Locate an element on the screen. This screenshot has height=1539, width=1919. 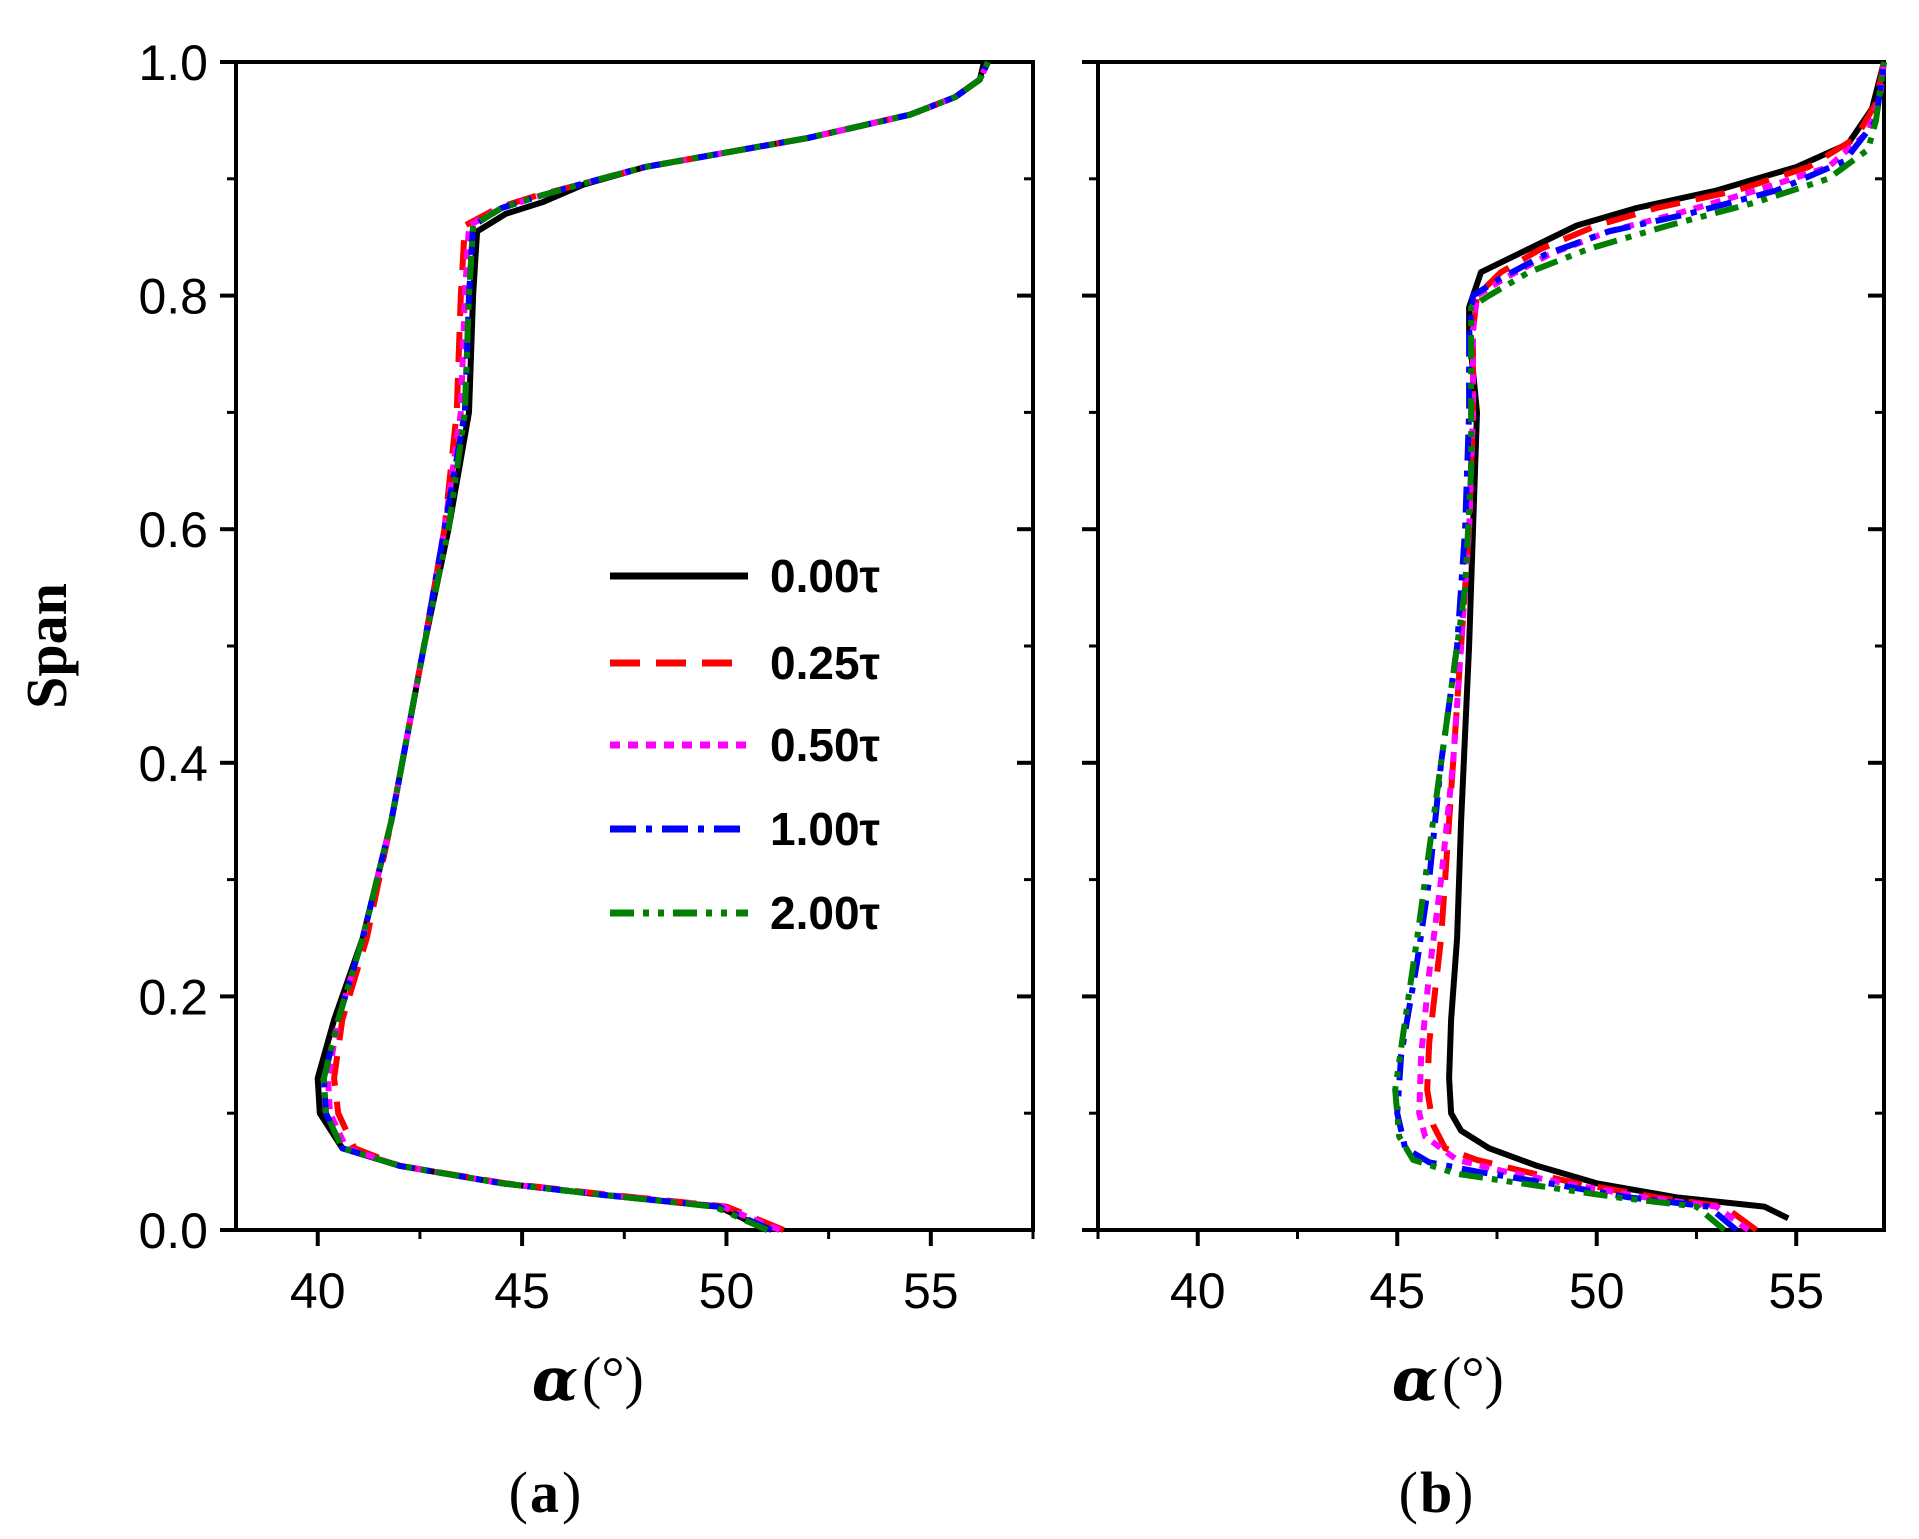
legend-label: 0.25τ is located at coordinates (825, 663).